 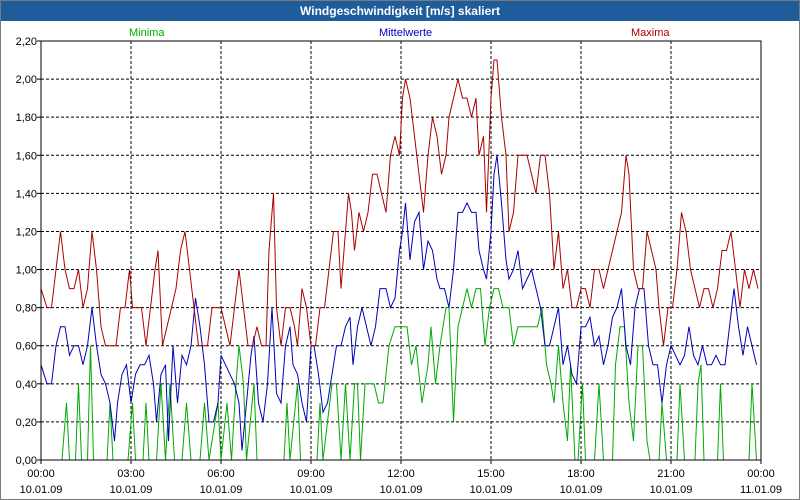 I want to click on y-tick-label: 2,20, so click(x=26, y=42).